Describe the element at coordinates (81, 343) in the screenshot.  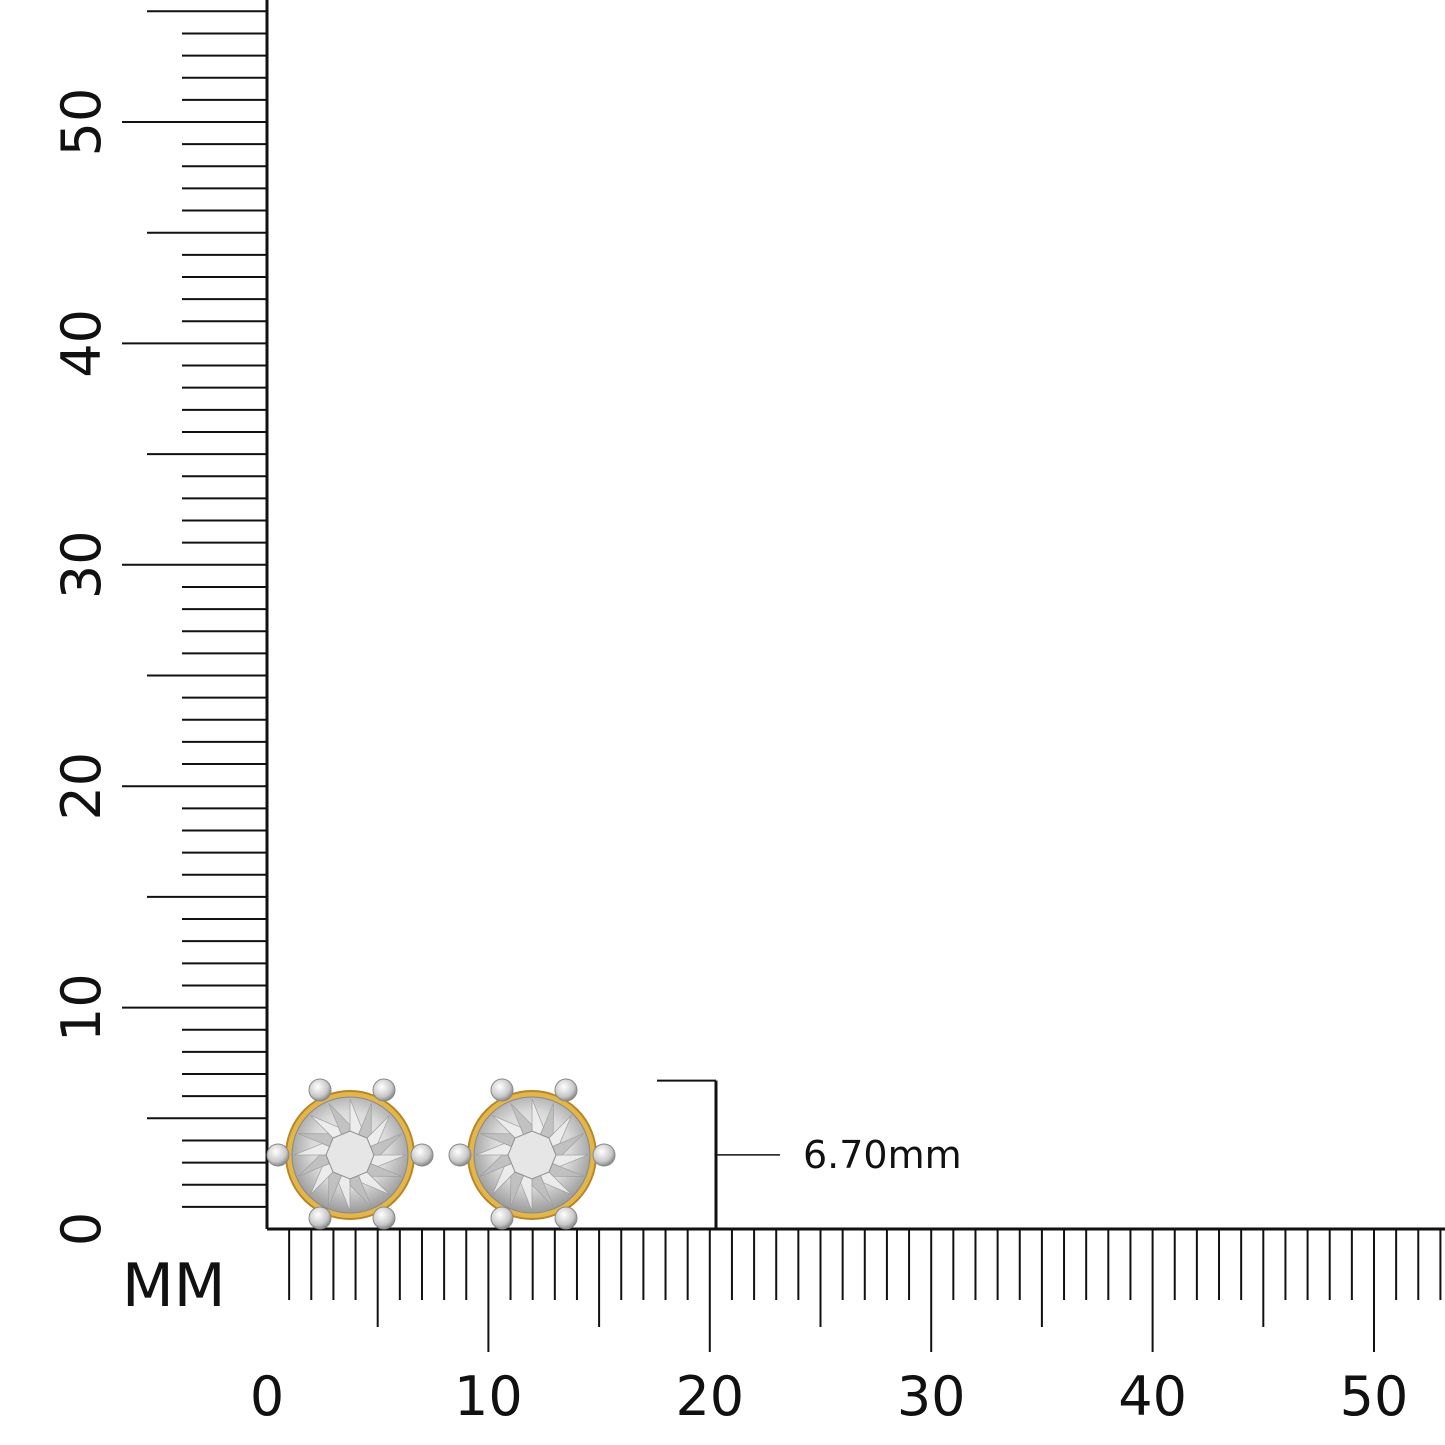
I see `y-tick-label: 40` at that location.